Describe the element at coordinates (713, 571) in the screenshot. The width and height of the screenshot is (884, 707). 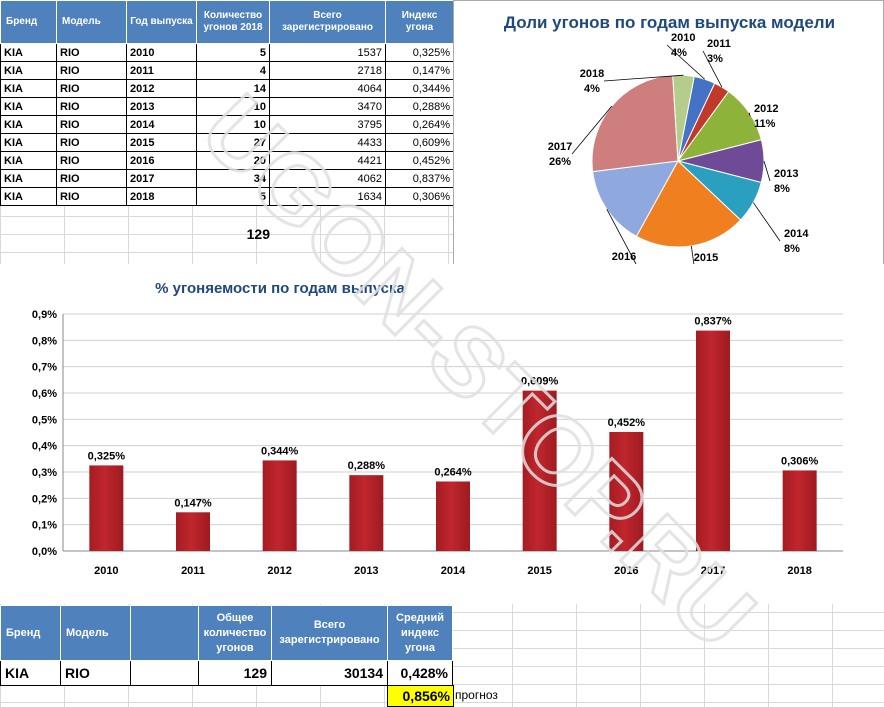
I see `x-tick-label: 2017` at that location.